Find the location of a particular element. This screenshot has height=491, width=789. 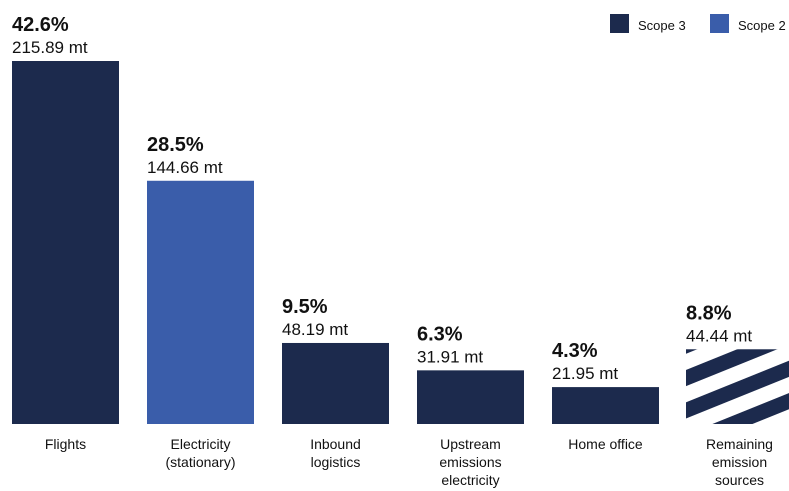

value-label-1: 215.89 mt is located at coordinates (50, 47).